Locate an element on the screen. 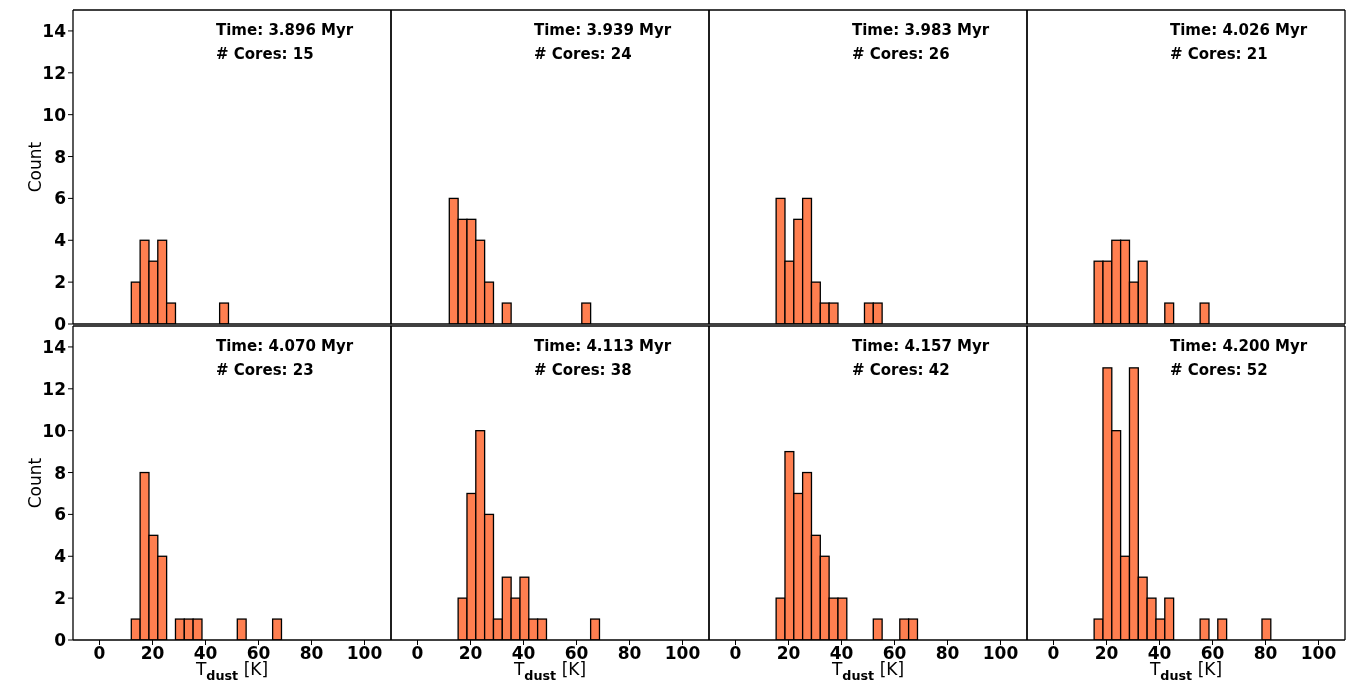 This screenshot has height=691, width=1360. annotation: Time: 4.113 Myr is located at coordinates (603, 346).